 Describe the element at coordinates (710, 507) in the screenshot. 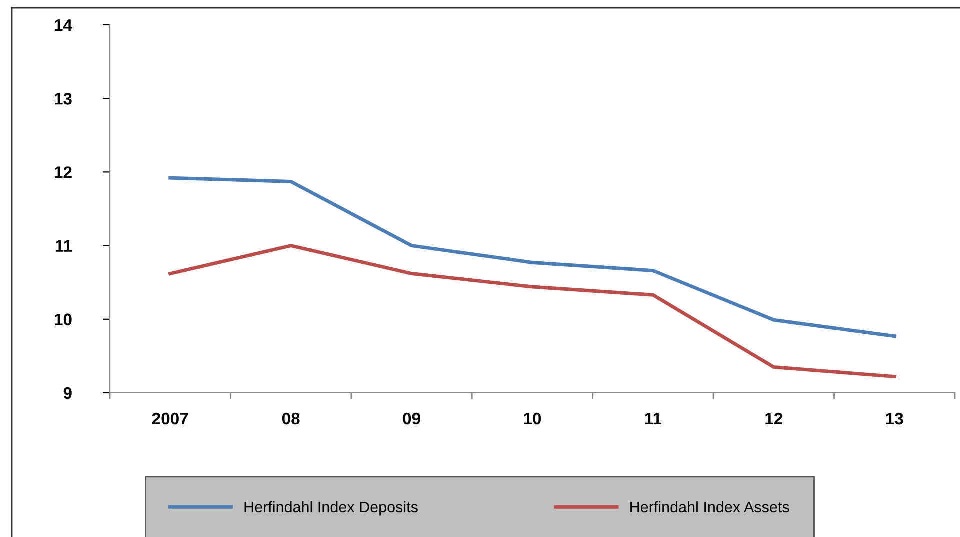

I see `legend-label: Herfindahl Index Assets` at that location.